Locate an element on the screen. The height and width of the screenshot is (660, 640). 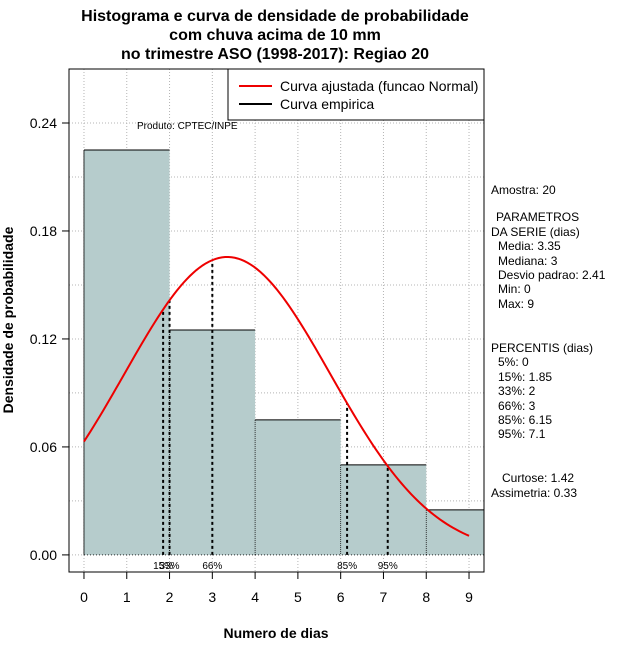
legend-fitted-label: Curva ajustada (funcao Normal) is located at coordinates (379, 86).